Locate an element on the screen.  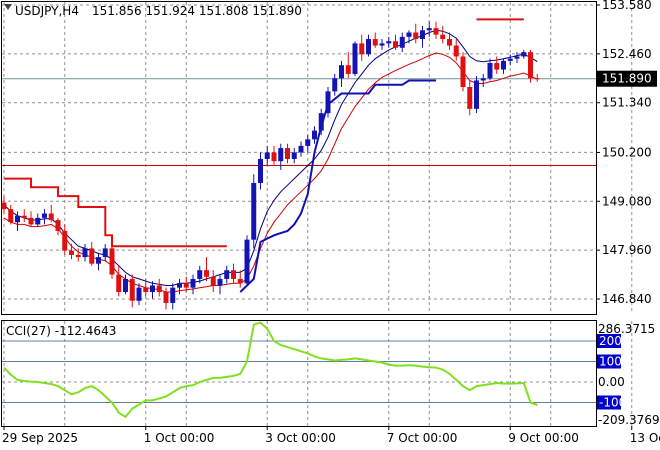
cci-level-label: -100 is located at coordinates (612, 403).